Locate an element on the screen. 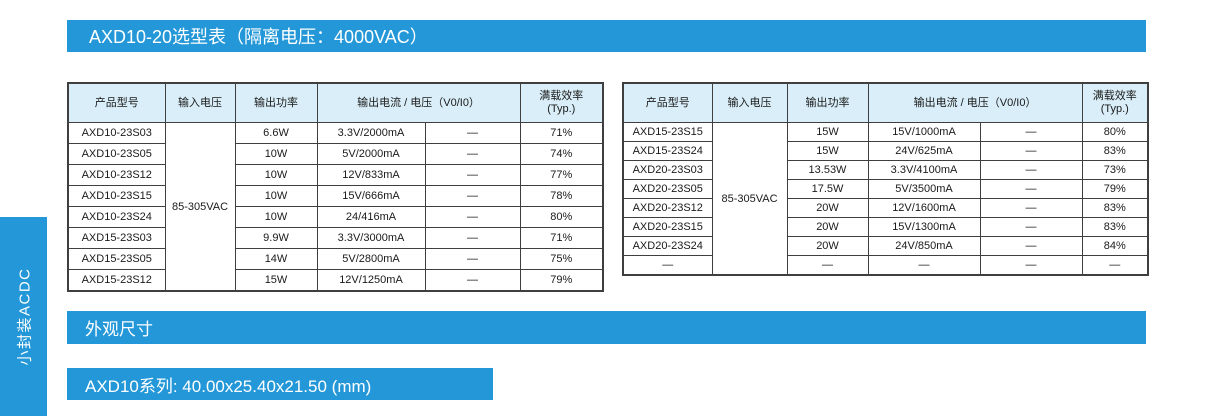 The height and width of the screenshot is (416, 1210). cell-output-1: 5V/2800mA is located at coordinates (371, 259).